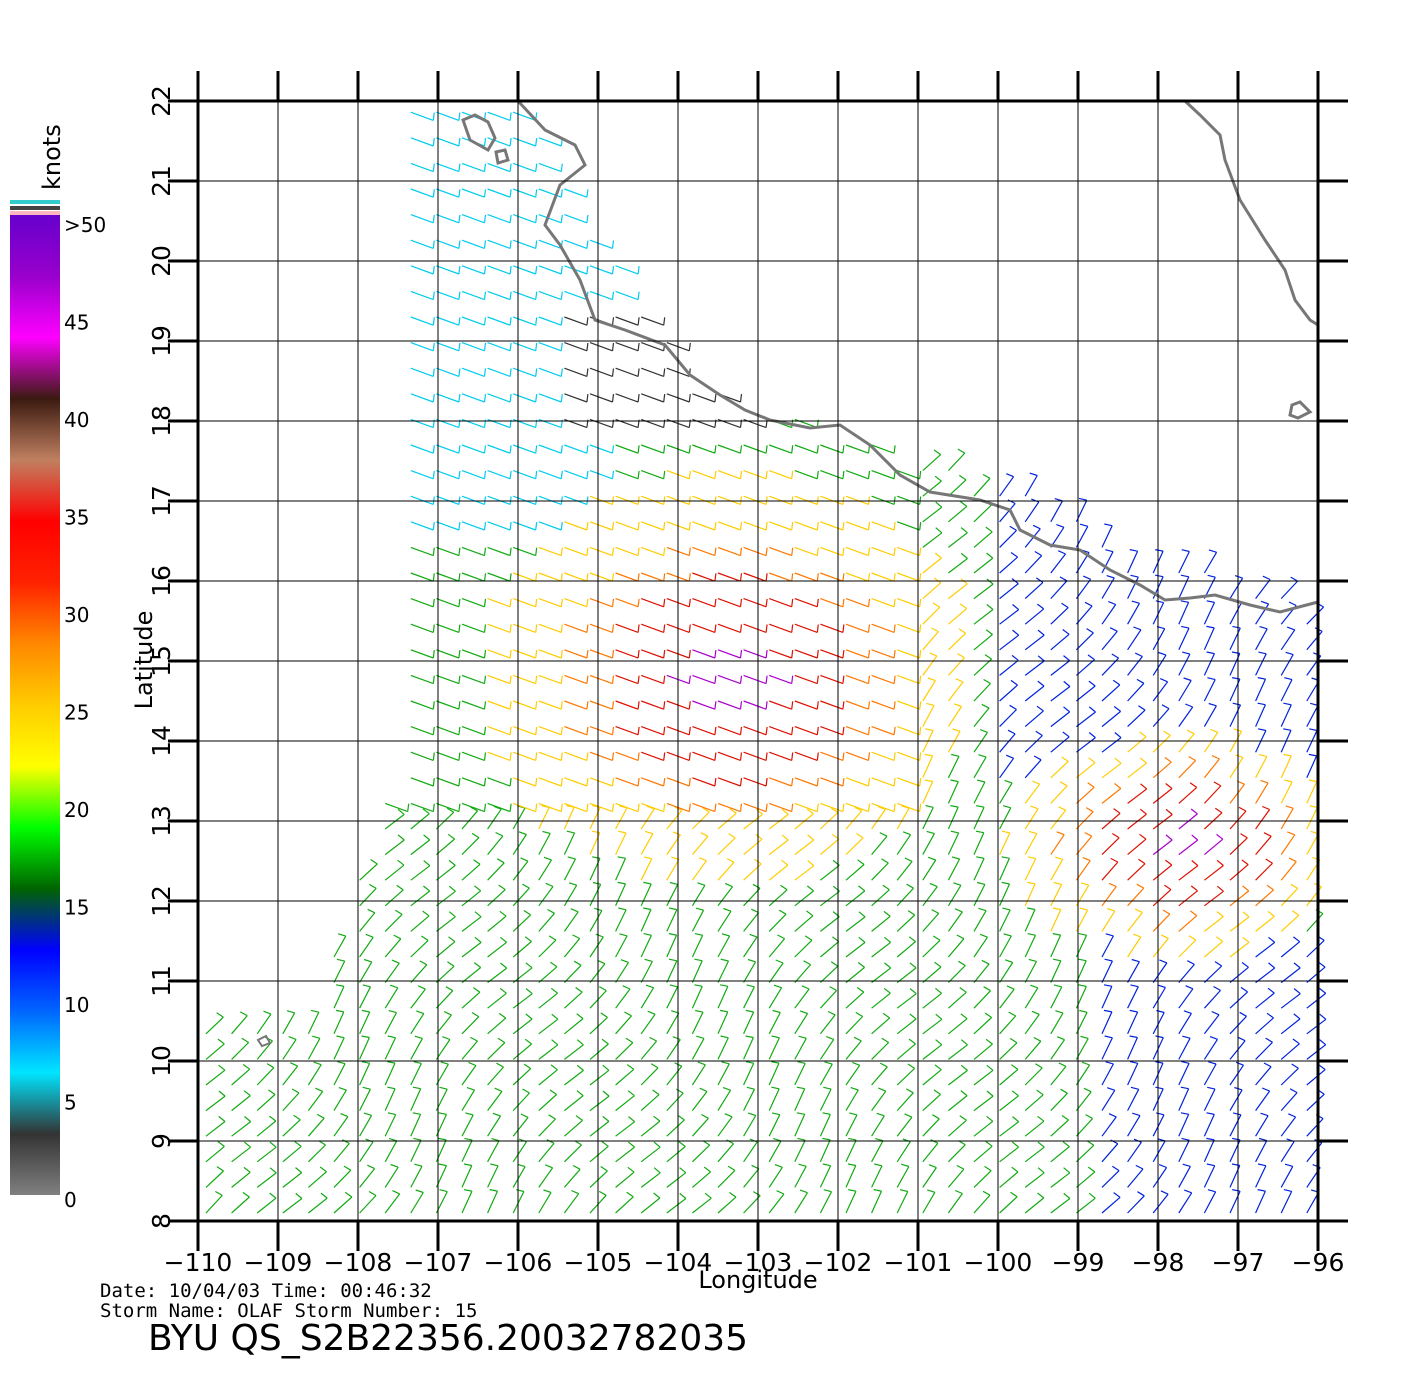  Describe the element at coordinates (1158, 1262) in the screenshot. I see `longitude-tick: −98` at that location.